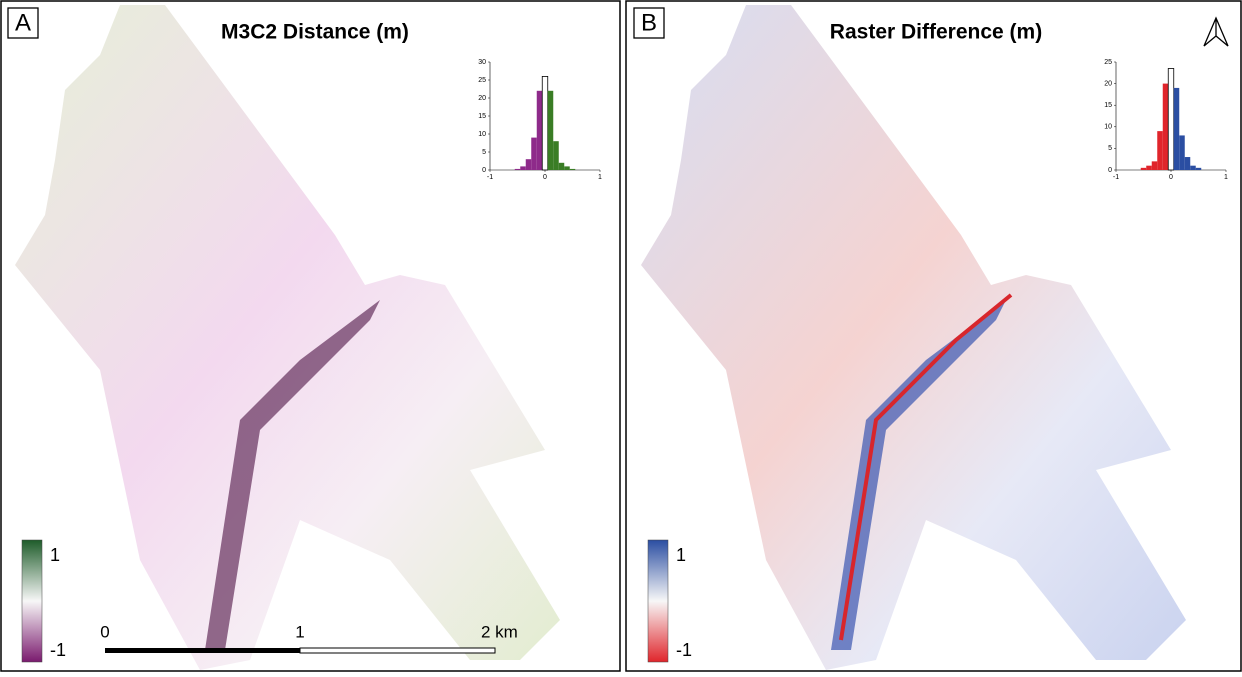 This screenshot has height=677, width=1242. What do you see at coordinates (936, 32) in the screenshot?
I see `panel-title: Raster Difference (m)` at bounding box center [936, 32].